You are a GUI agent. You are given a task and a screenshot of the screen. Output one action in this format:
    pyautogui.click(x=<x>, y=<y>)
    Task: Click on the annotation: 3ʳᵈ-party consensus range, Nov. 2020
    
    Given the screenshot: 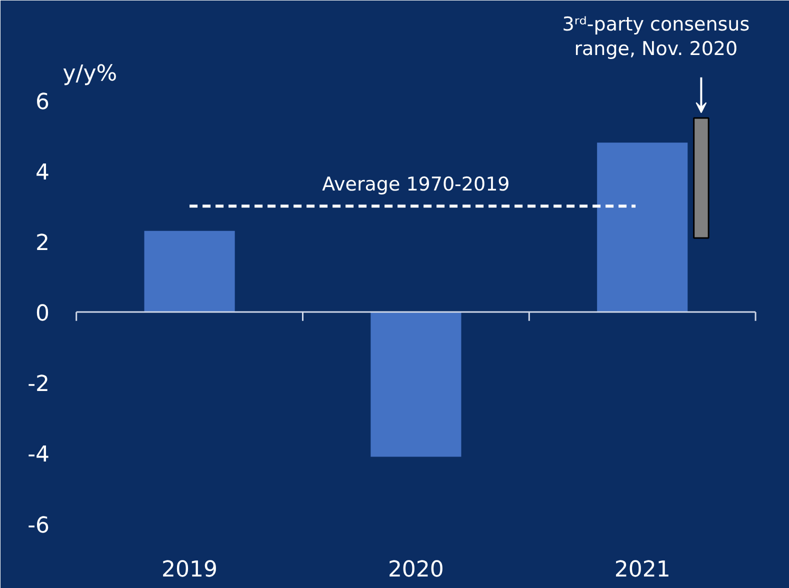 What is the action you would take?
    pyautogui.click(x=656, y=37)
    